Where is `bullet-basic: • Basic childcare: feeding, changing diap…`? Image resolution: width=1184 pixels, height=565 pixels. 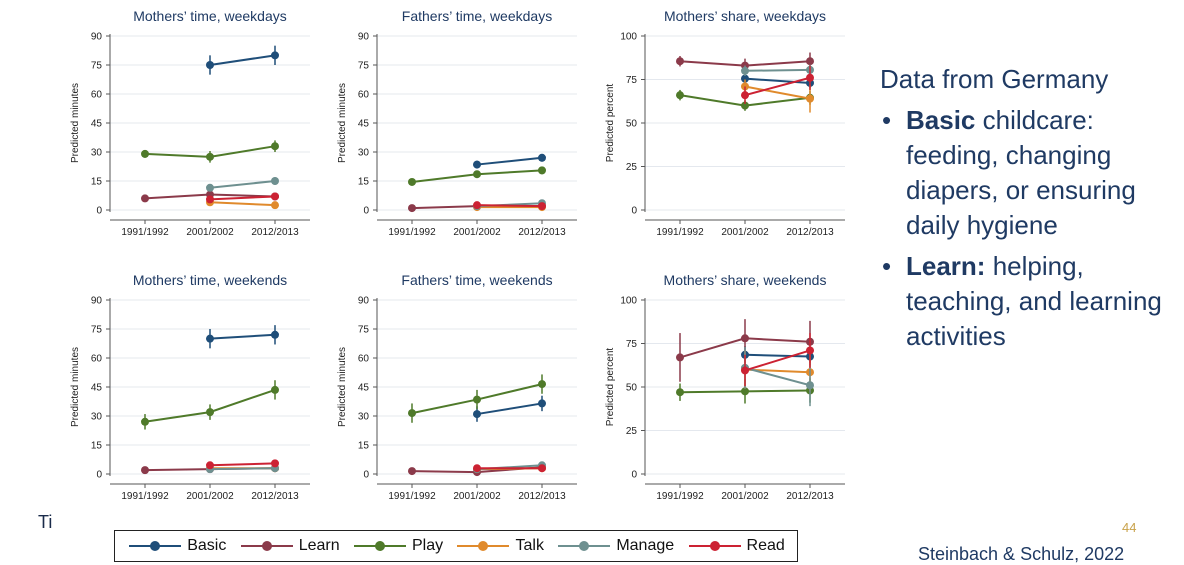 bullet-basic: • Basic childcare: feeding, changing diap… is located at coordinates (1030, 173).